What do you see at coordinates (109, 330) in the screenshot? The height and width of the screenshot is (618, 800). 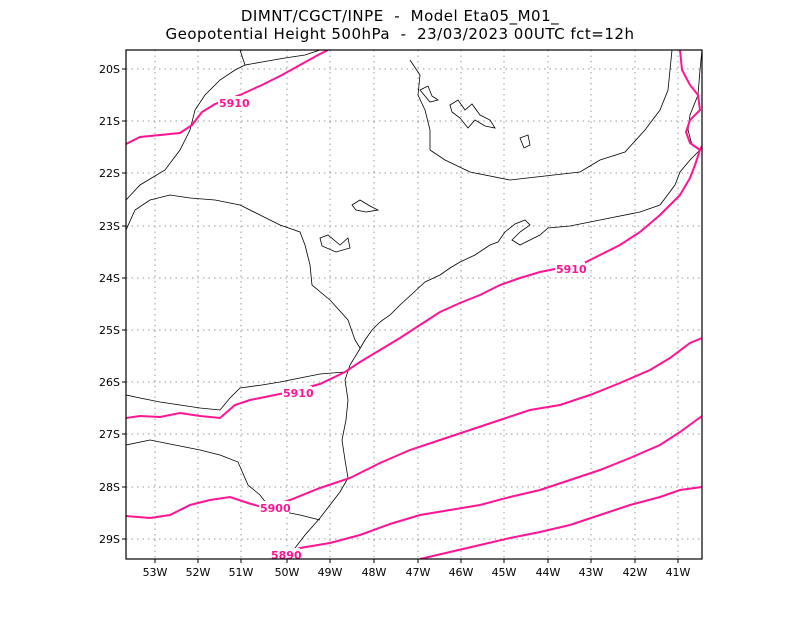 I see `lat-tick-label: 25S` at bounding box center [109, 330].